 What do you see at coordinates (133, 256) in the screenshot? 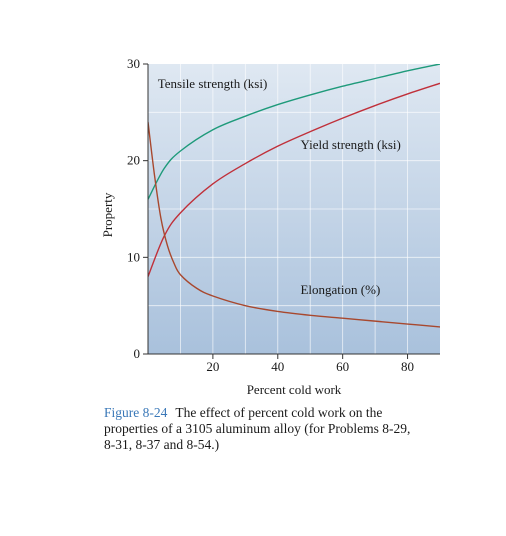
I see `y-tick-label: 10` at bounding box center [133, 256].